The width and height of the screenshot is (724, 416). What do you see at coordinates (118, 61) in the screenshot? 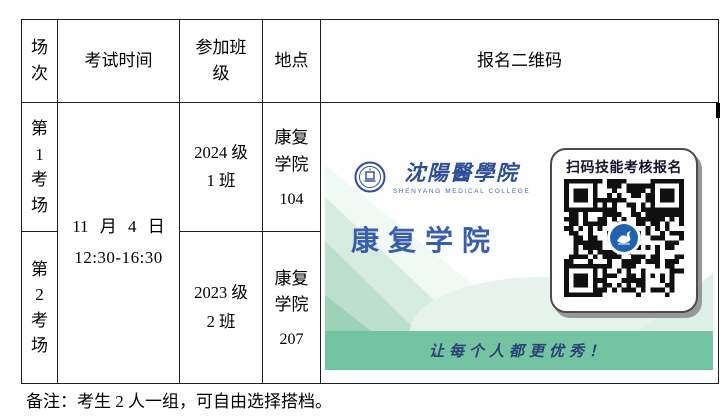
I see `header-time: 考试时间` at bounding box center [118, 61].